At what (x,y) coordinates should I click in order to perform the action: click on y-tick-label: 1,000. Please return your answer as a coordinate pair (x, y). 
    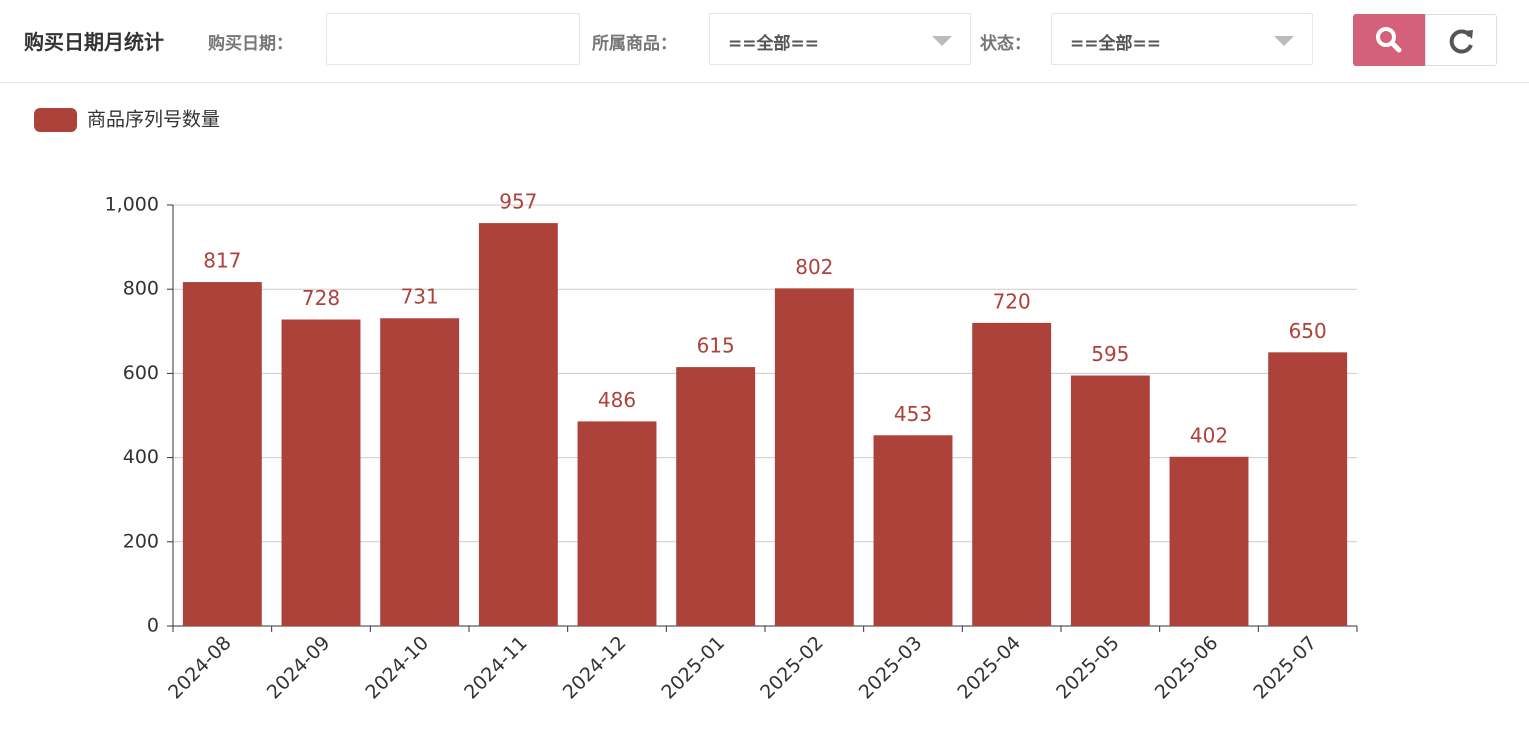
    Looking at the image, I should click on (132, 205).